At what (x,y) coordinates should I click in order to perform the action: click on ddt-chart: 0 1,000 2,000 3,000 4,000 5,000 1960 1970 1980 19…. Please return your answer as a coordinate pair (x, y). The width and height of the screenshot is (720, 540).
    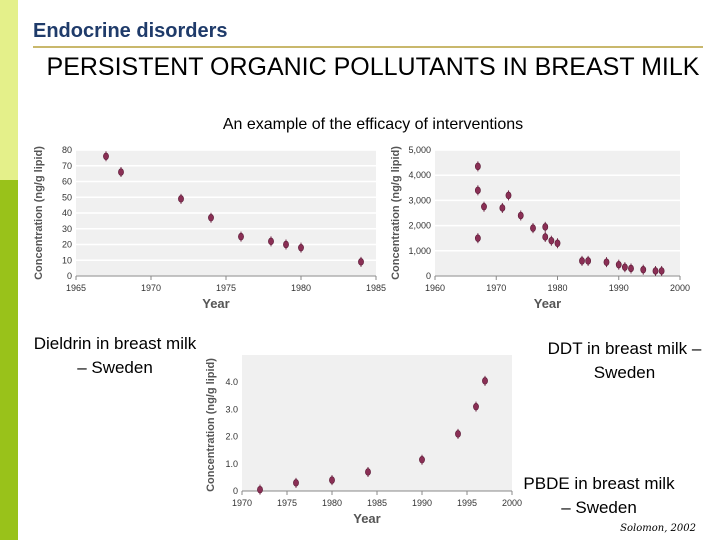
    Looking at the image, I should click on (540, 228).